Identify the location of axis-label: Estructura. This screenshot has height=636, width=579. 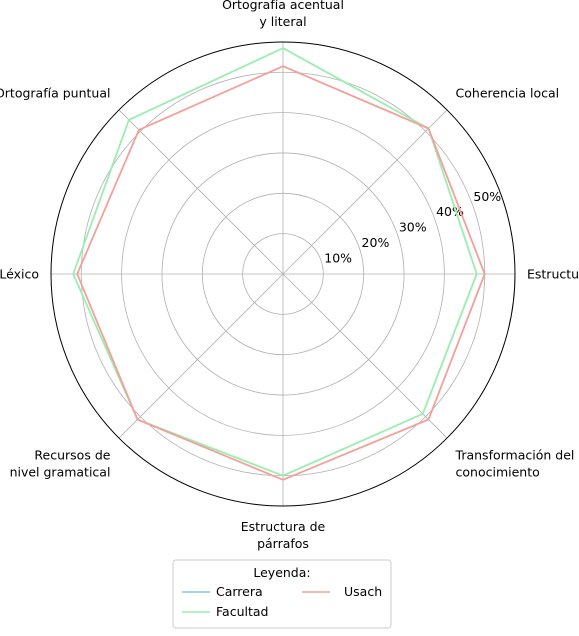
(553, 274).